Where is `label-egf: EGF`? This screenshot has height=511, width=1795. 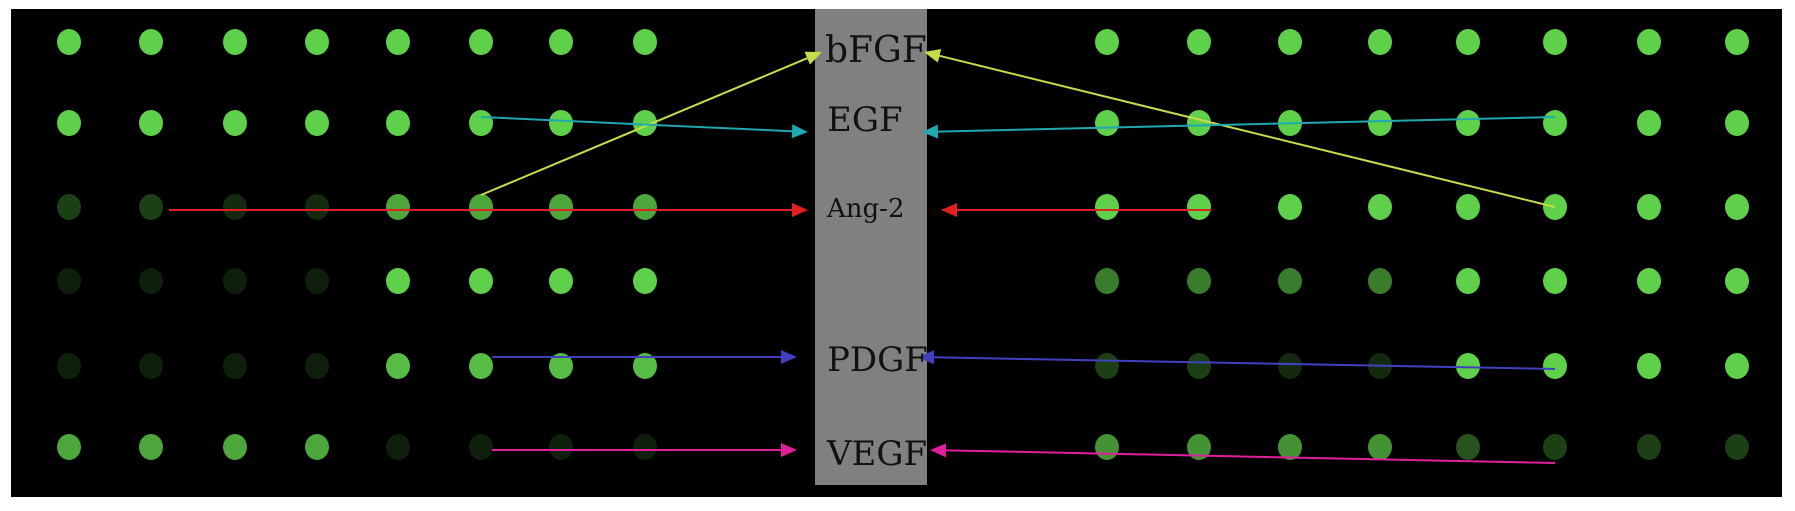 label-egf: EGF is located at coordinates (865, 120).